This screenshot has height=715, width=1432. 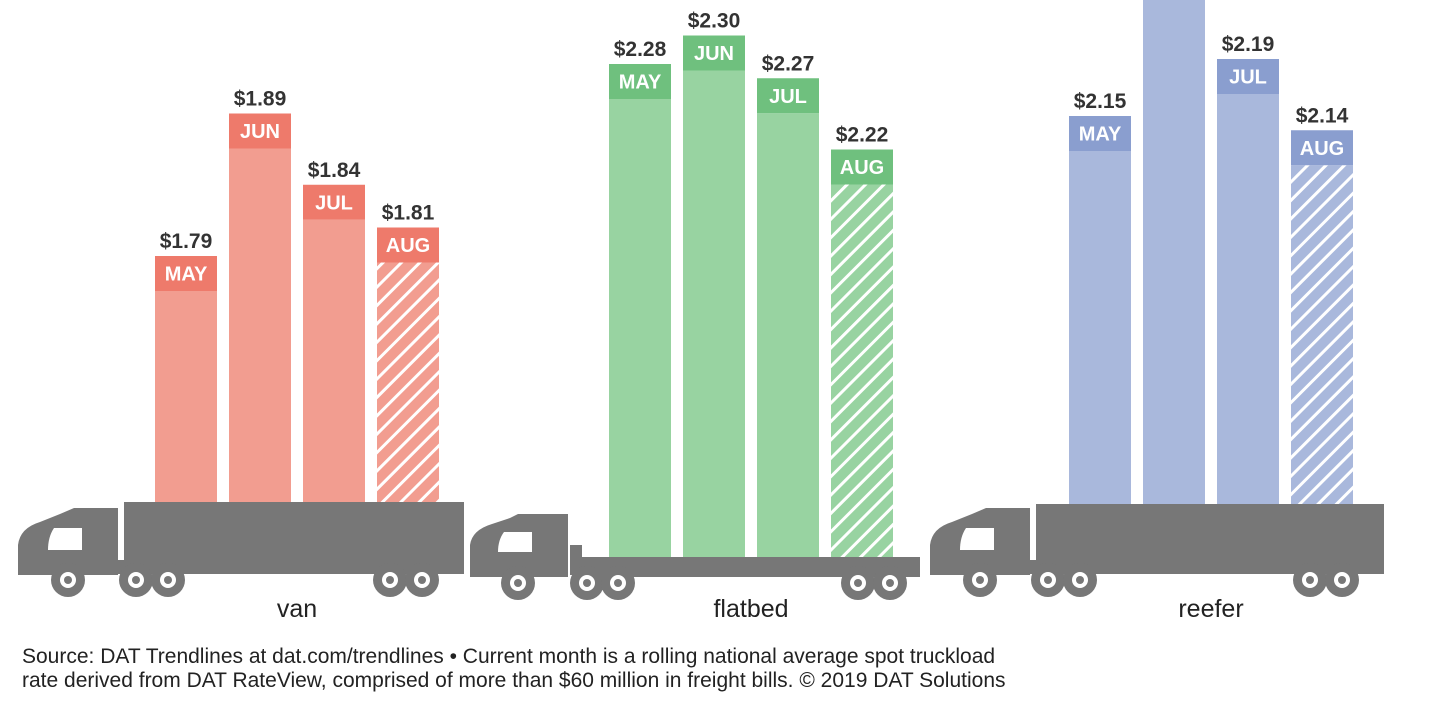 What do you see at coordinates (241, 549) in the screenshot?
I see `van-truck-icon` at bounding box center [241, 549].